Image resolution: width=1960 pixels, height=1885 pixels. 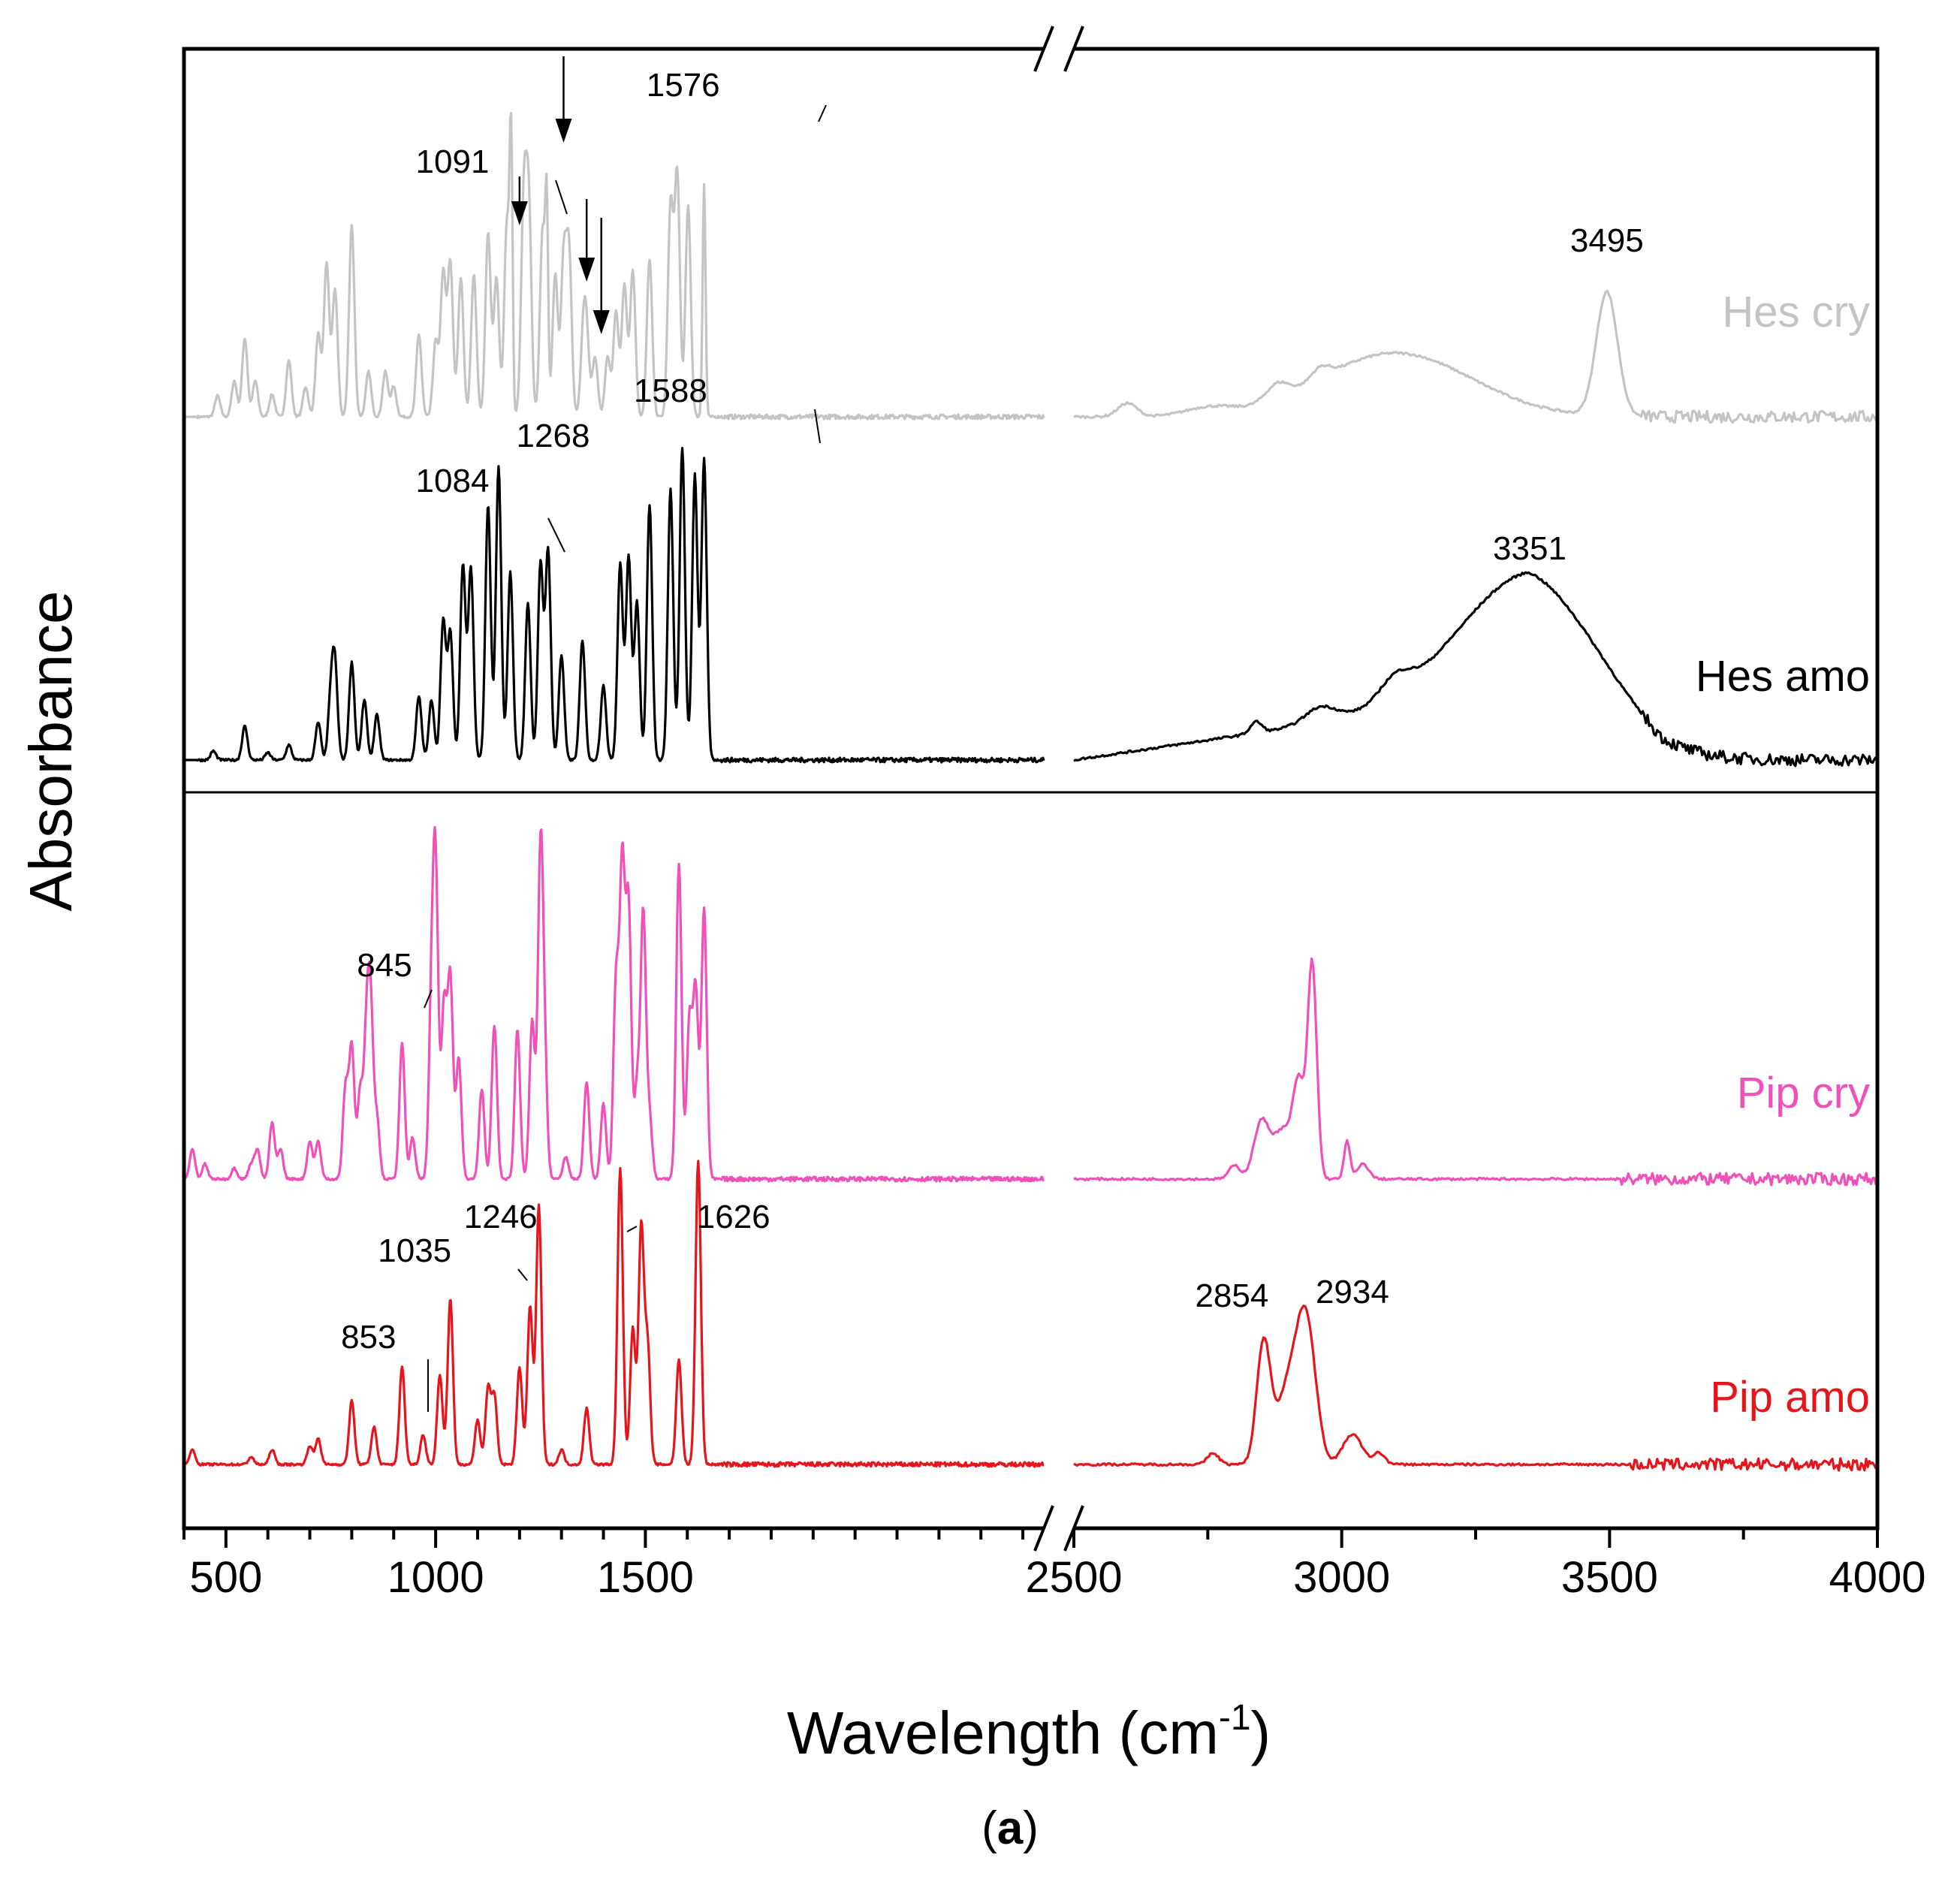 What do you see at coordinates (1261, 1733) in the screenshot?
I see `x-axis-label-close: )` at bounding box center [1261, 1733].